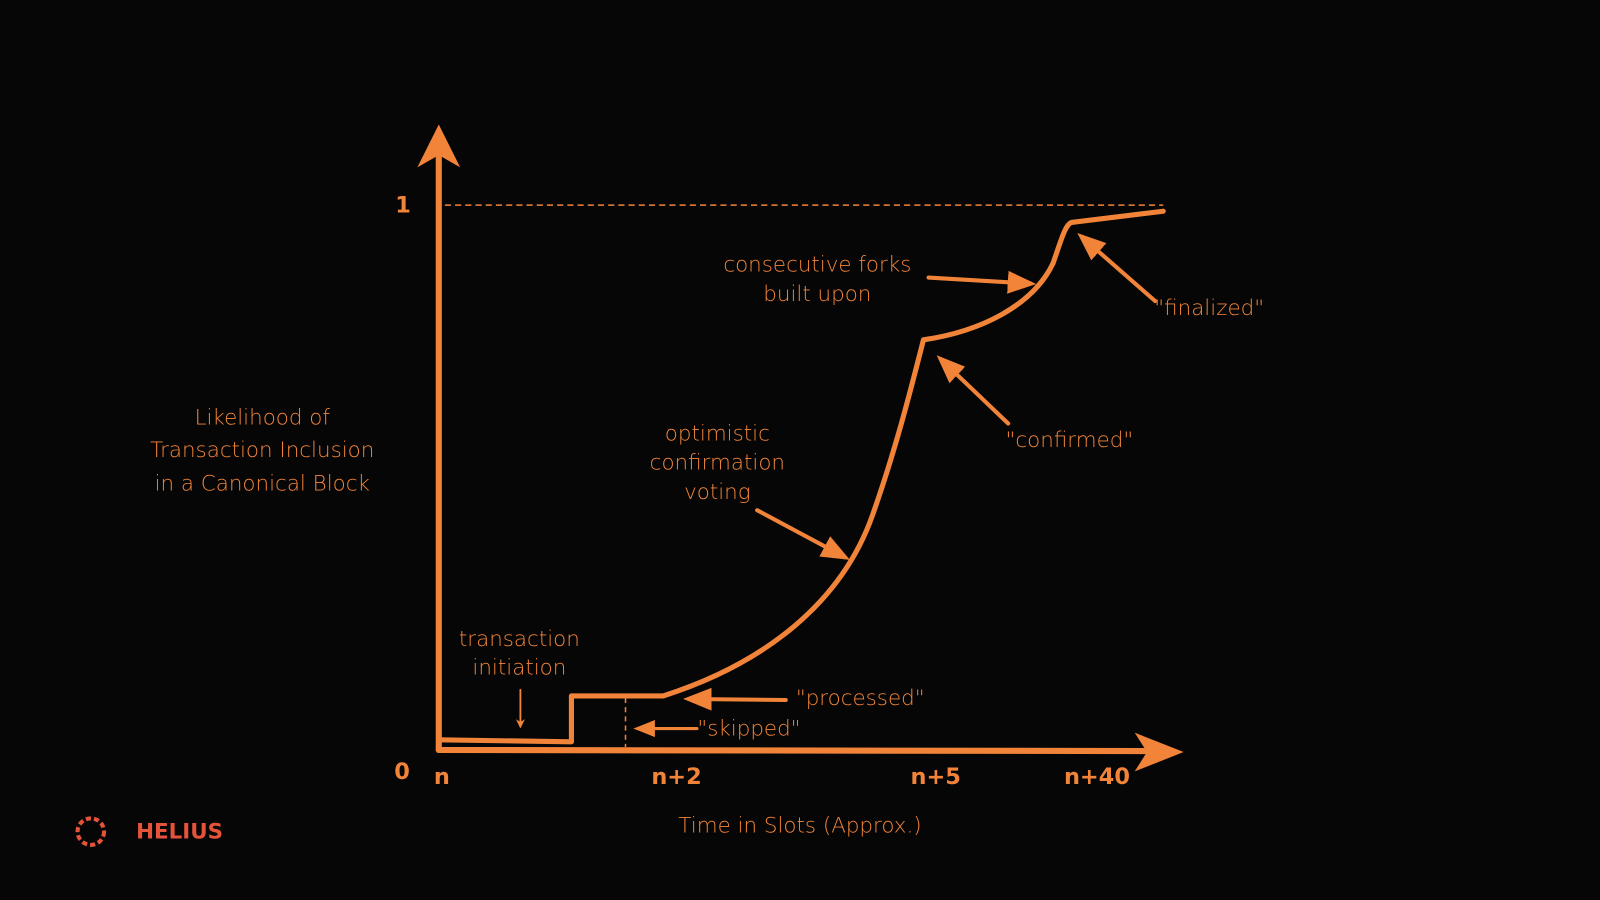  I want to click on annotation: "confirmed", so click(1070, 440).